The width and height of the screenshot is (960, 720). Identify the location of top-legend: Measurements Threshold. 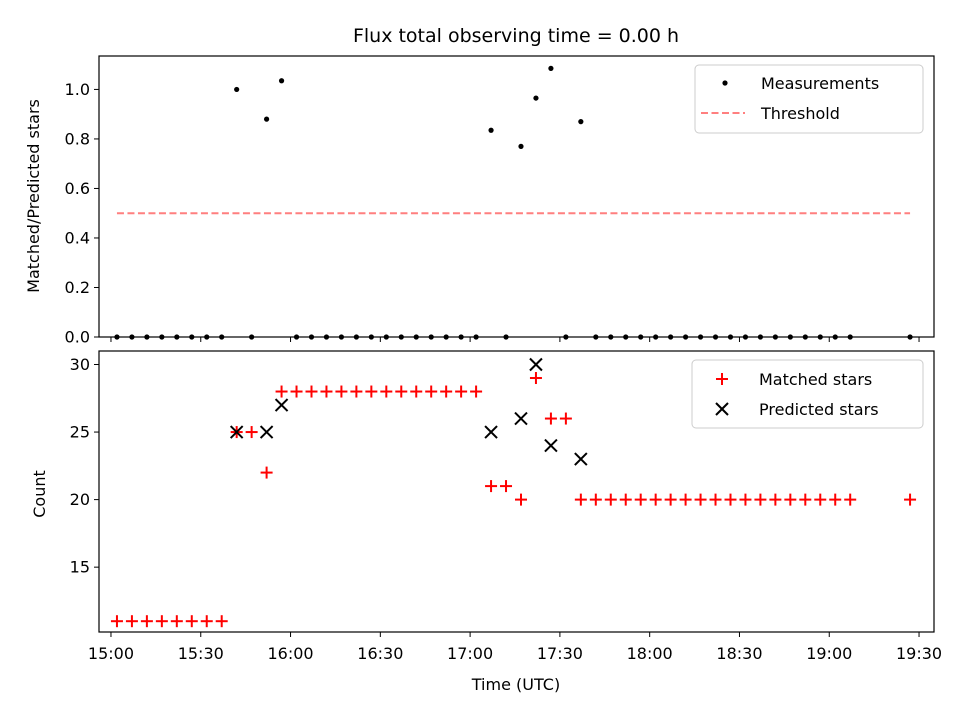
(809, 99).